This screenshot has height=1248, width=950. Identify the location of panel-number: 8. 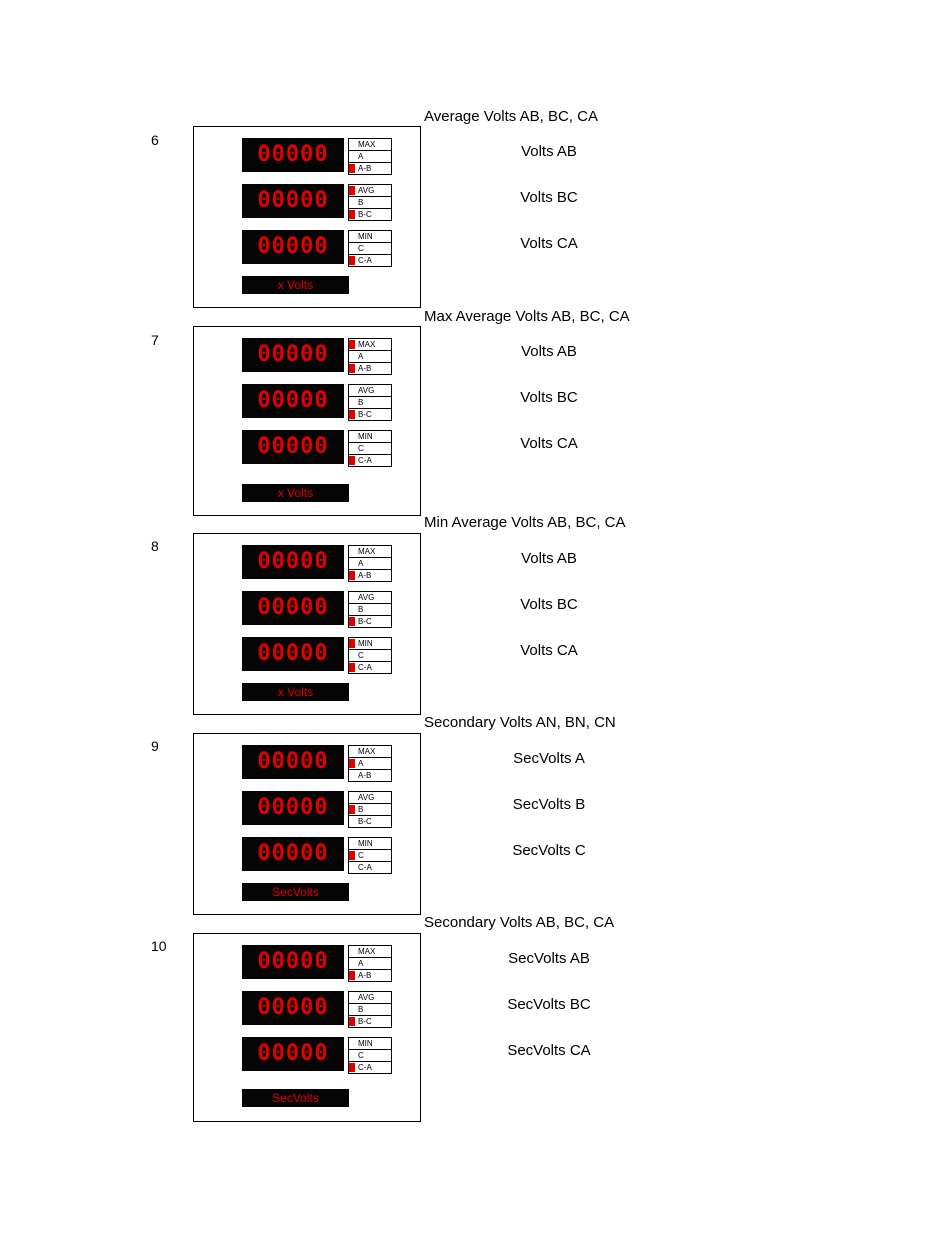
(155, 546).